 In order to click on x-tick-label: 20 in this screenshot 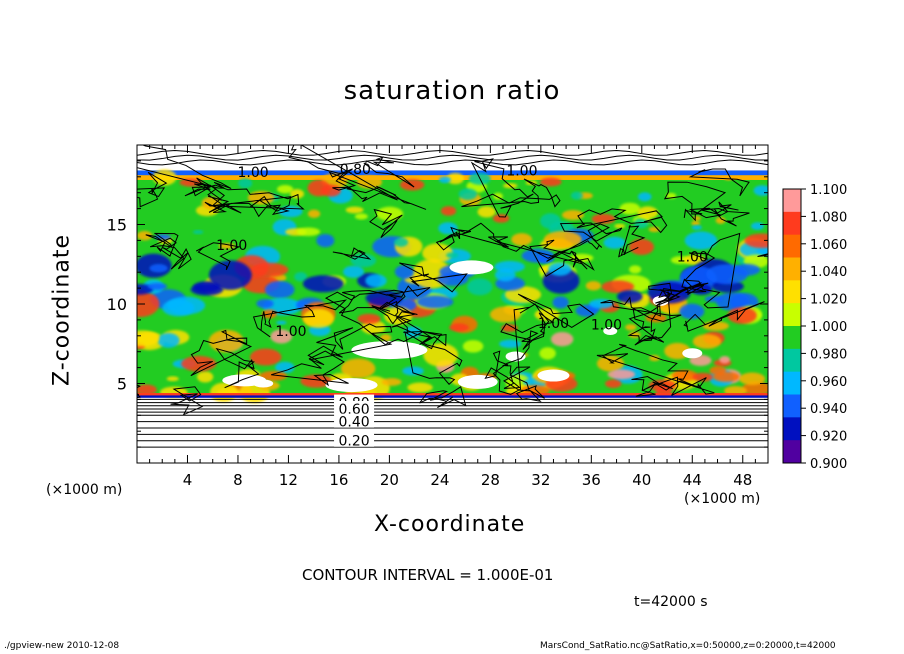, I will do `click(389, 480)`.